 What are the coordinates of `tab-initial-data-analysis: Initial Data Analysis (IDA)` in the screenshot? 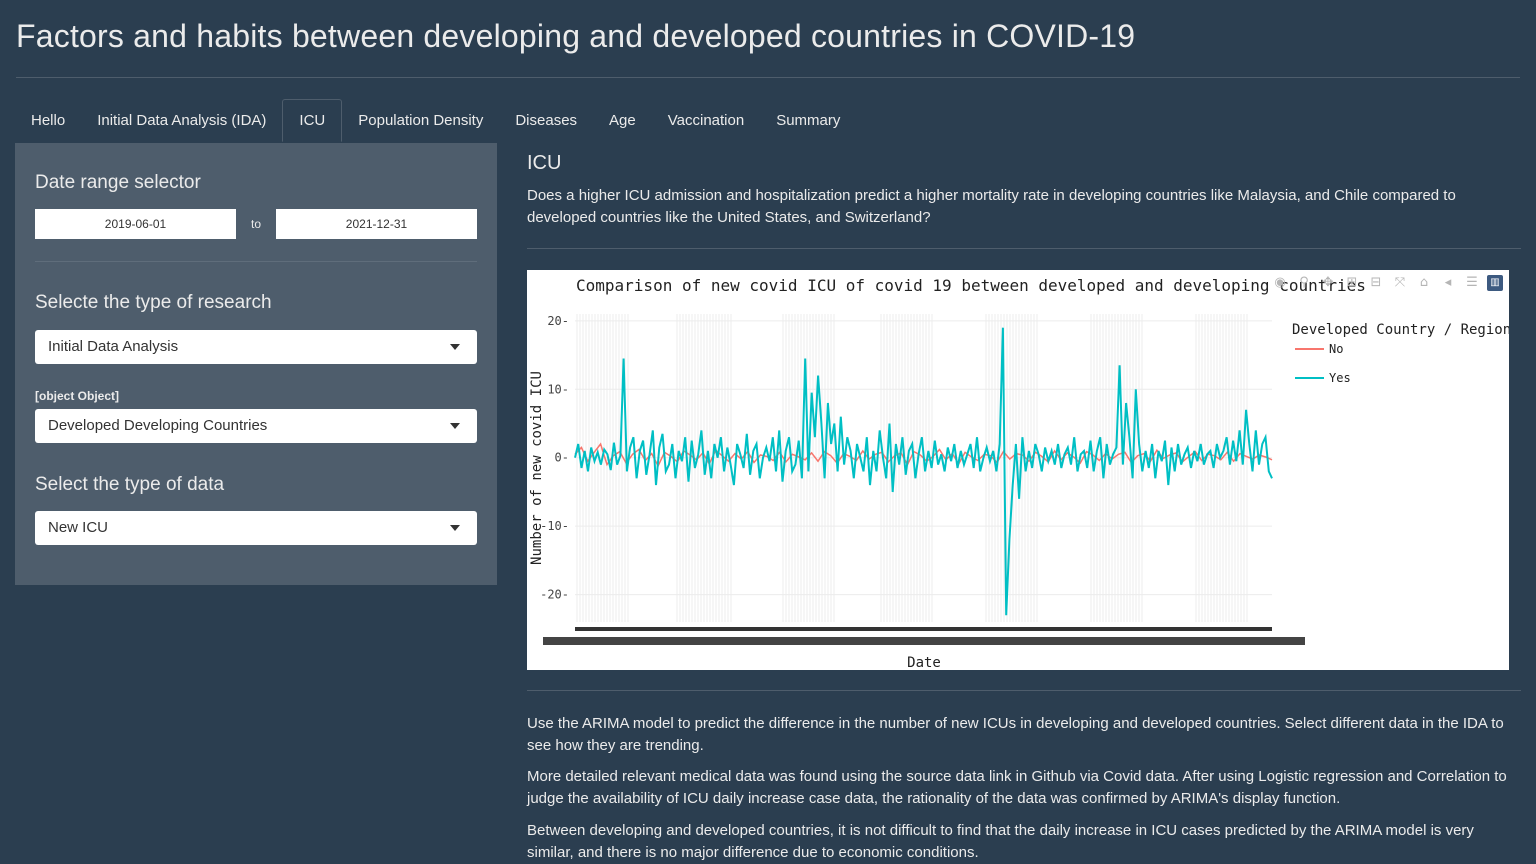 It's located at (182, 120).